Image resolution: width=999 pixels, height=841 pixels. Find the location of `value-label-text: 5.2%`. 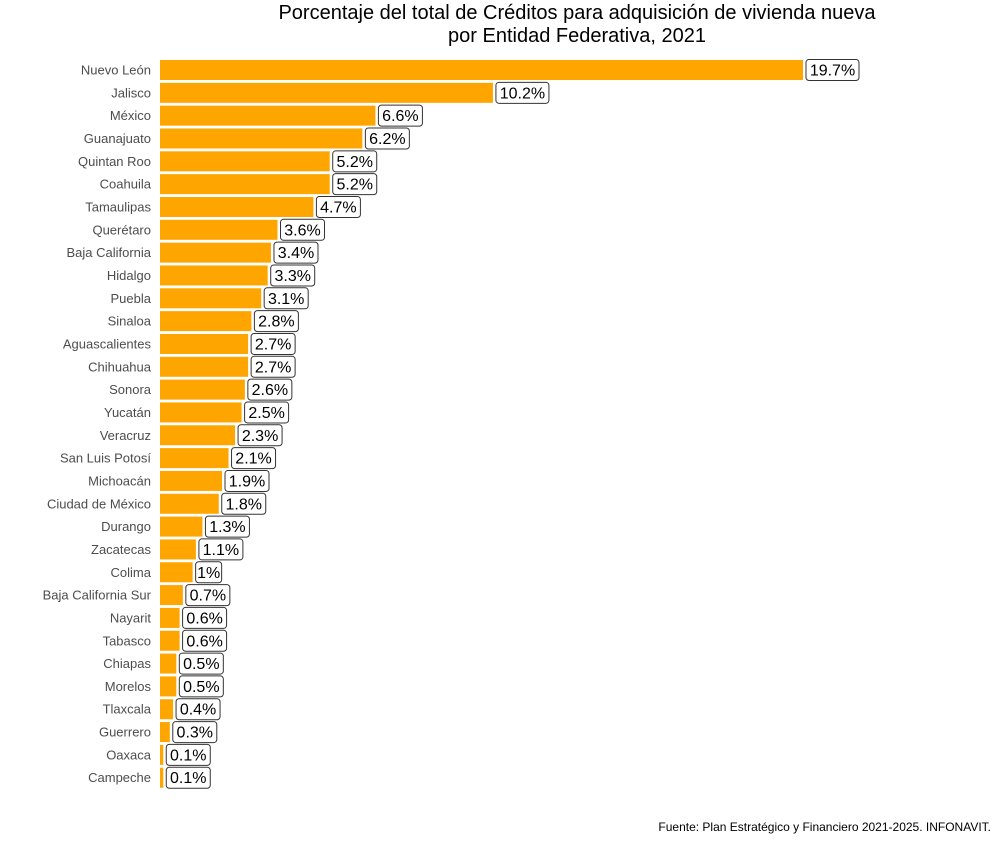

value-label-text: 5.2% is located at coordinates (354, 162).